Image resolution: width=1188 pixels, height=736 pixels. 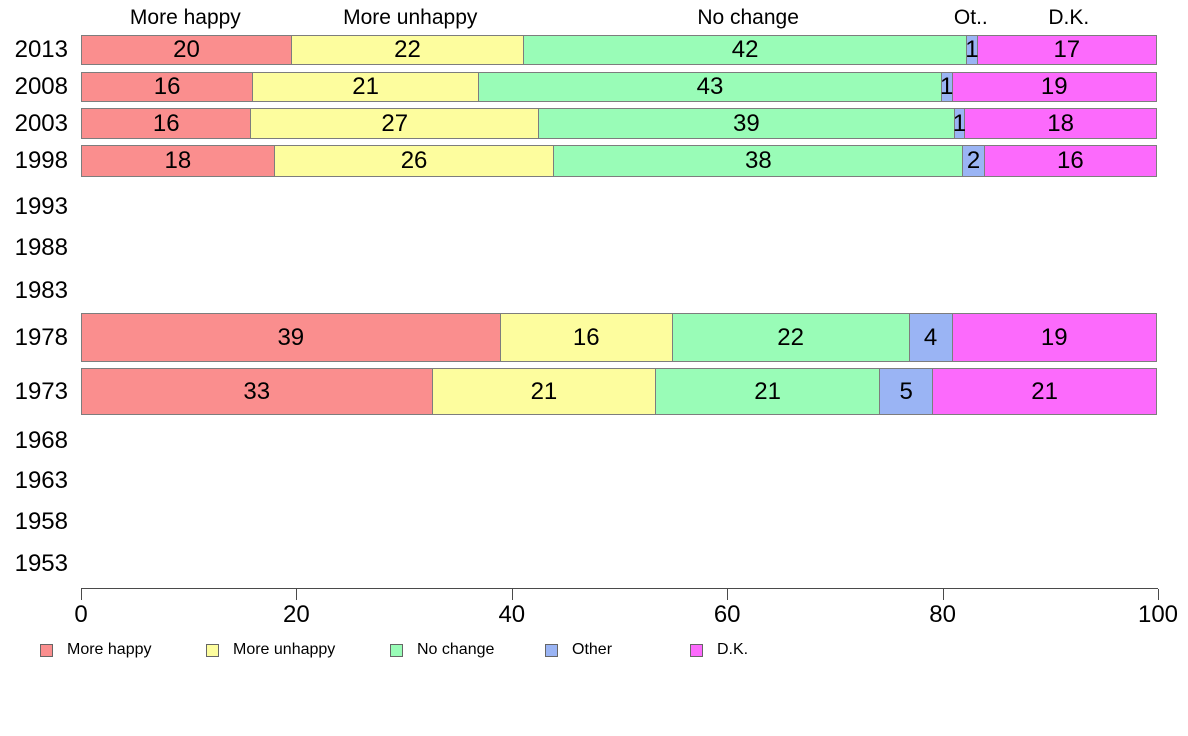 I want to click on chart-row: 2008 16 21 43 1 19, so click(x=594, y=90).